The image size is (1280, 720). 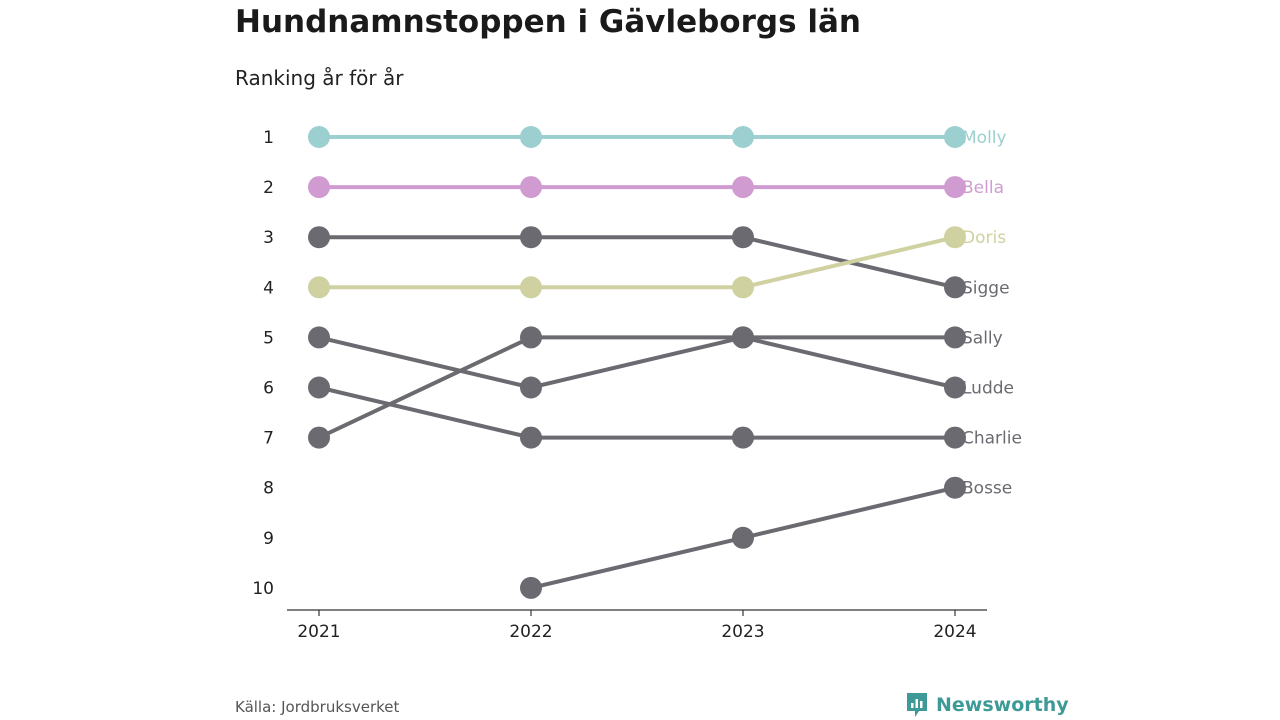 I want to click on y-tick-label: 2, so click(x=268, y=188).